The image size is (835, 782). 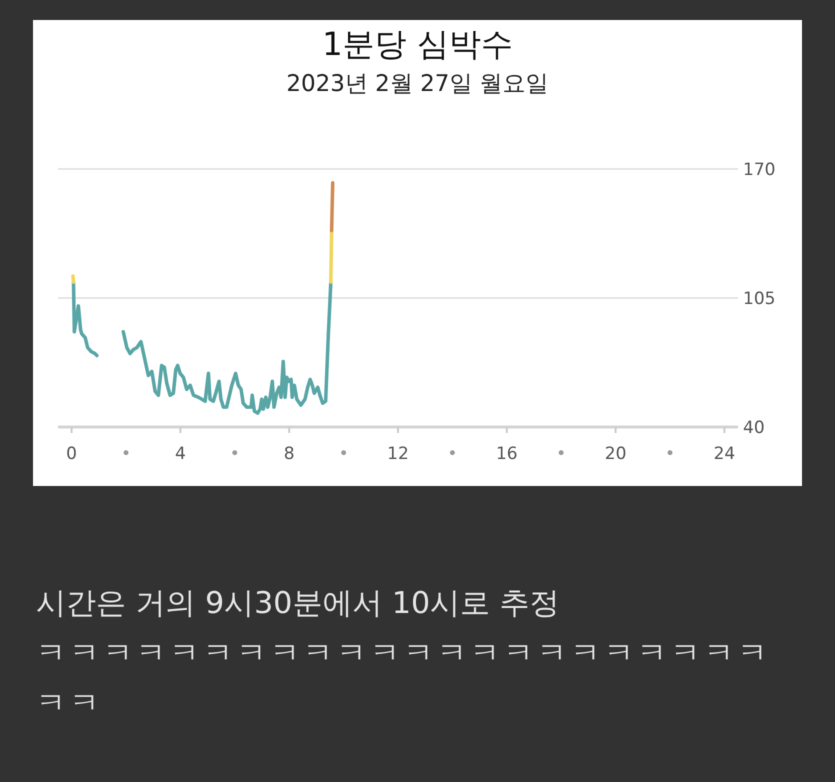 I want to click on x-tick-label: 12, so click(x=398, y=454).